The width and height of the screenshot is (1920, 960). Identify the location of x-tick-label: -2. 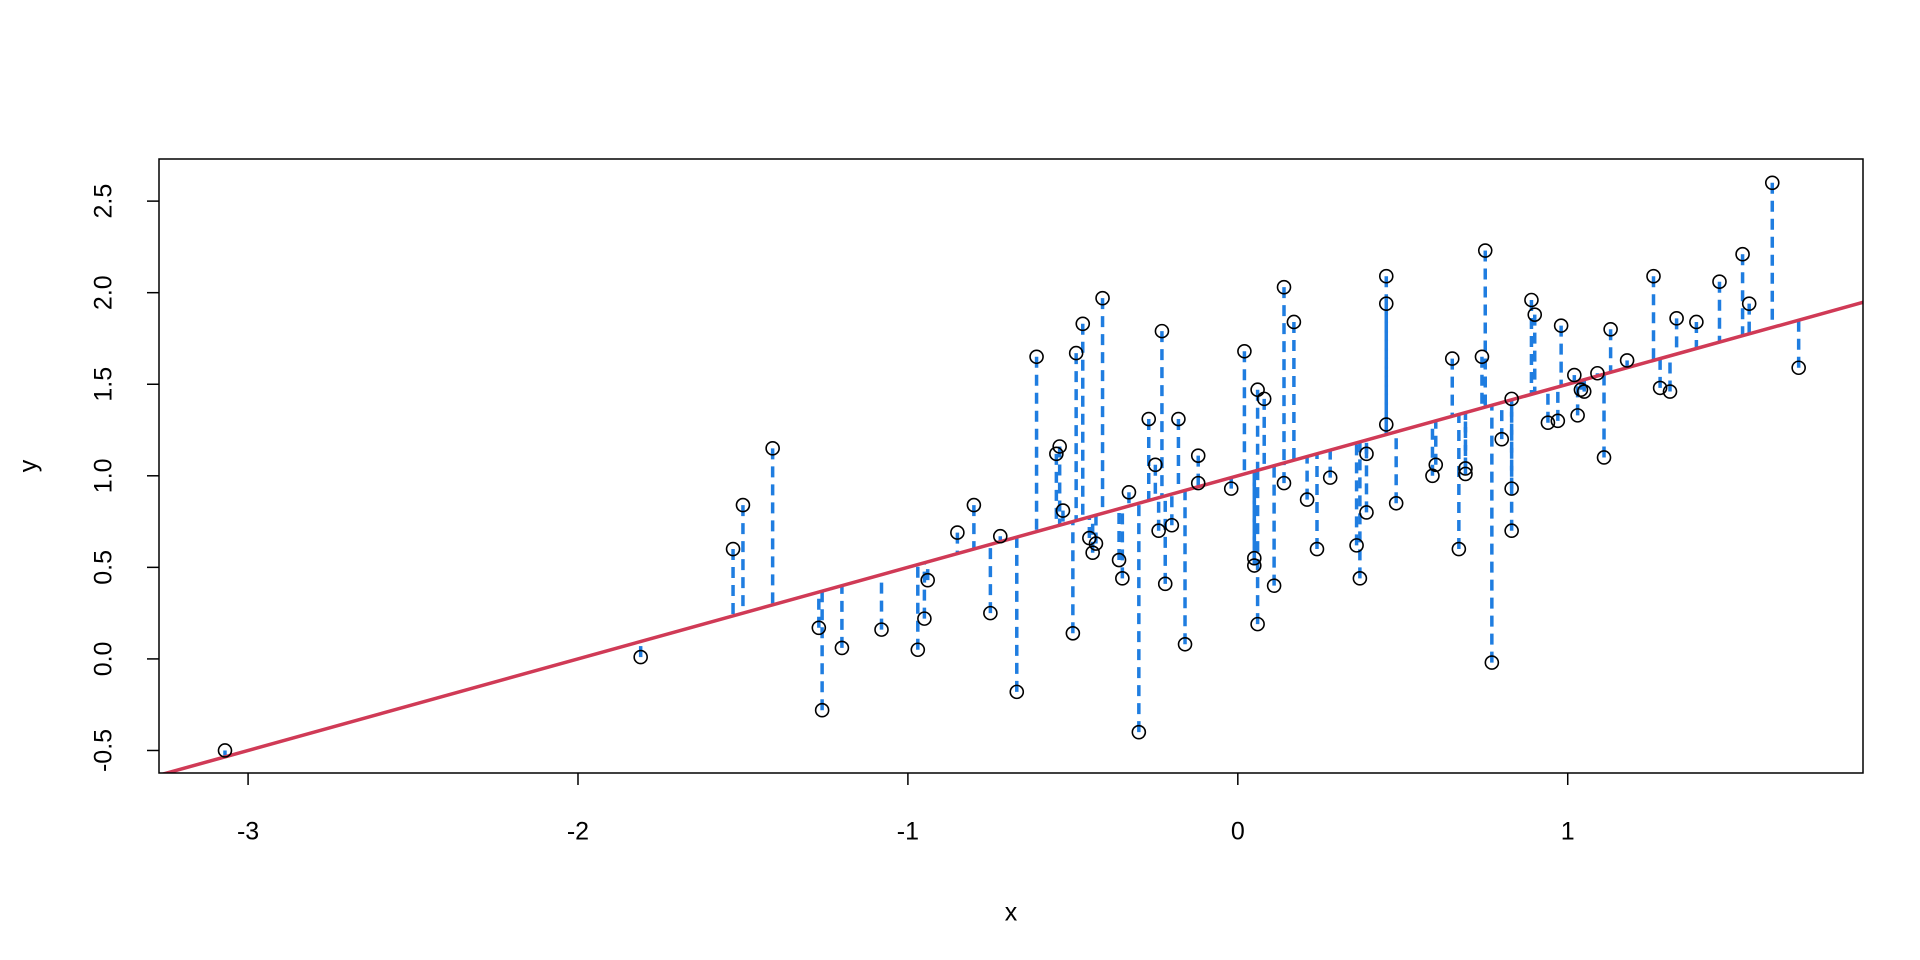
(578, 832).